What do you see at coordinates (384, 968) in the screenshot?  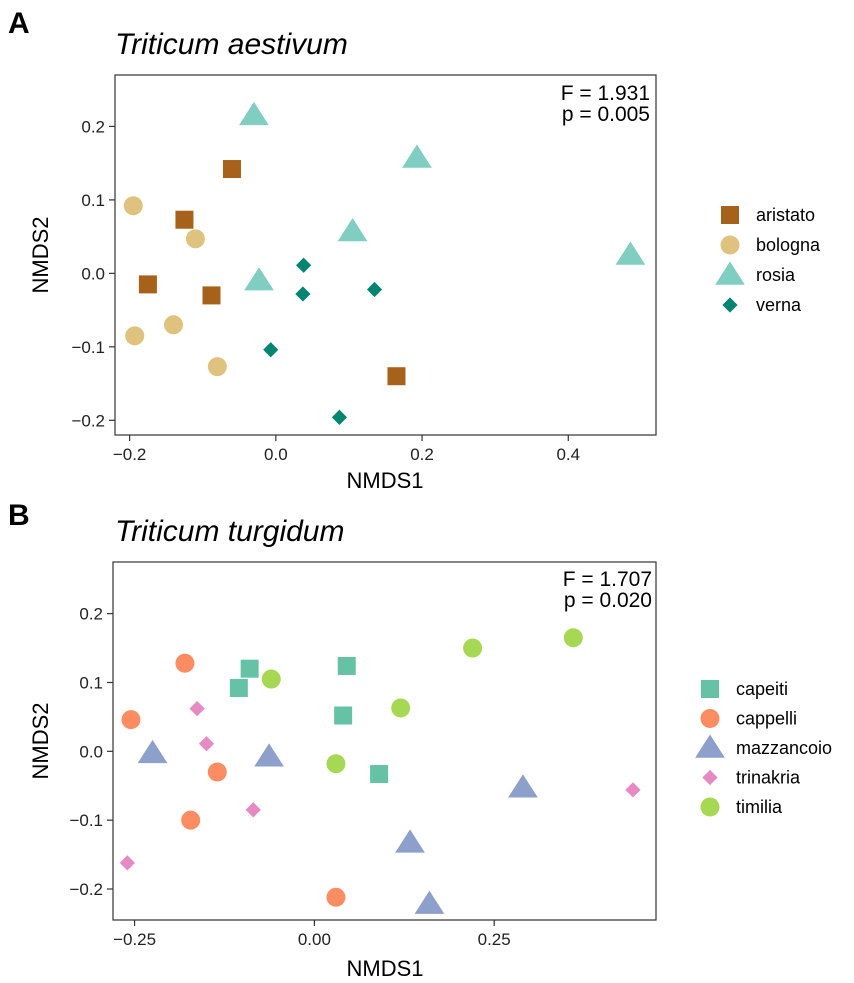 I see `panel-b-x-label: NMDS1` at bounding box center [384, 968].